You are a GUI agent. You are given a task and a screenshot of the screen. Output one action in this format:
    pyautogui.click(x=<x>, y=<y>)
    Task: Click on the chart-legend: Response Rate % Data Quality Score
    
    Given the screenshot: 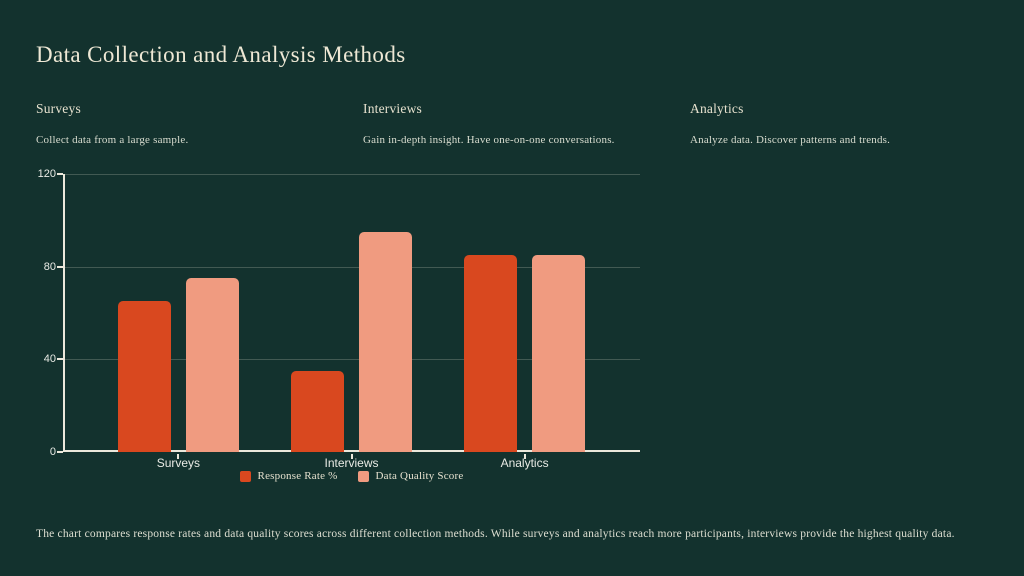 What is the action you would take?
    pyautogui.click(x=351, y=476)
    